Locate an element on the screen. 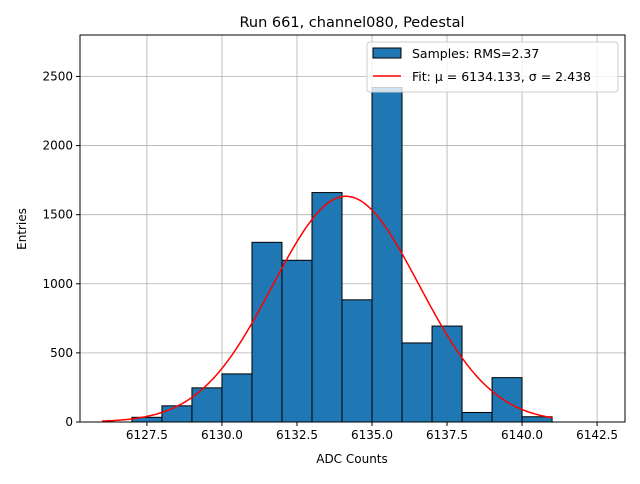 The image size is (640, 484). y-tick-label: 1000 is located at coordinates (57, 284).